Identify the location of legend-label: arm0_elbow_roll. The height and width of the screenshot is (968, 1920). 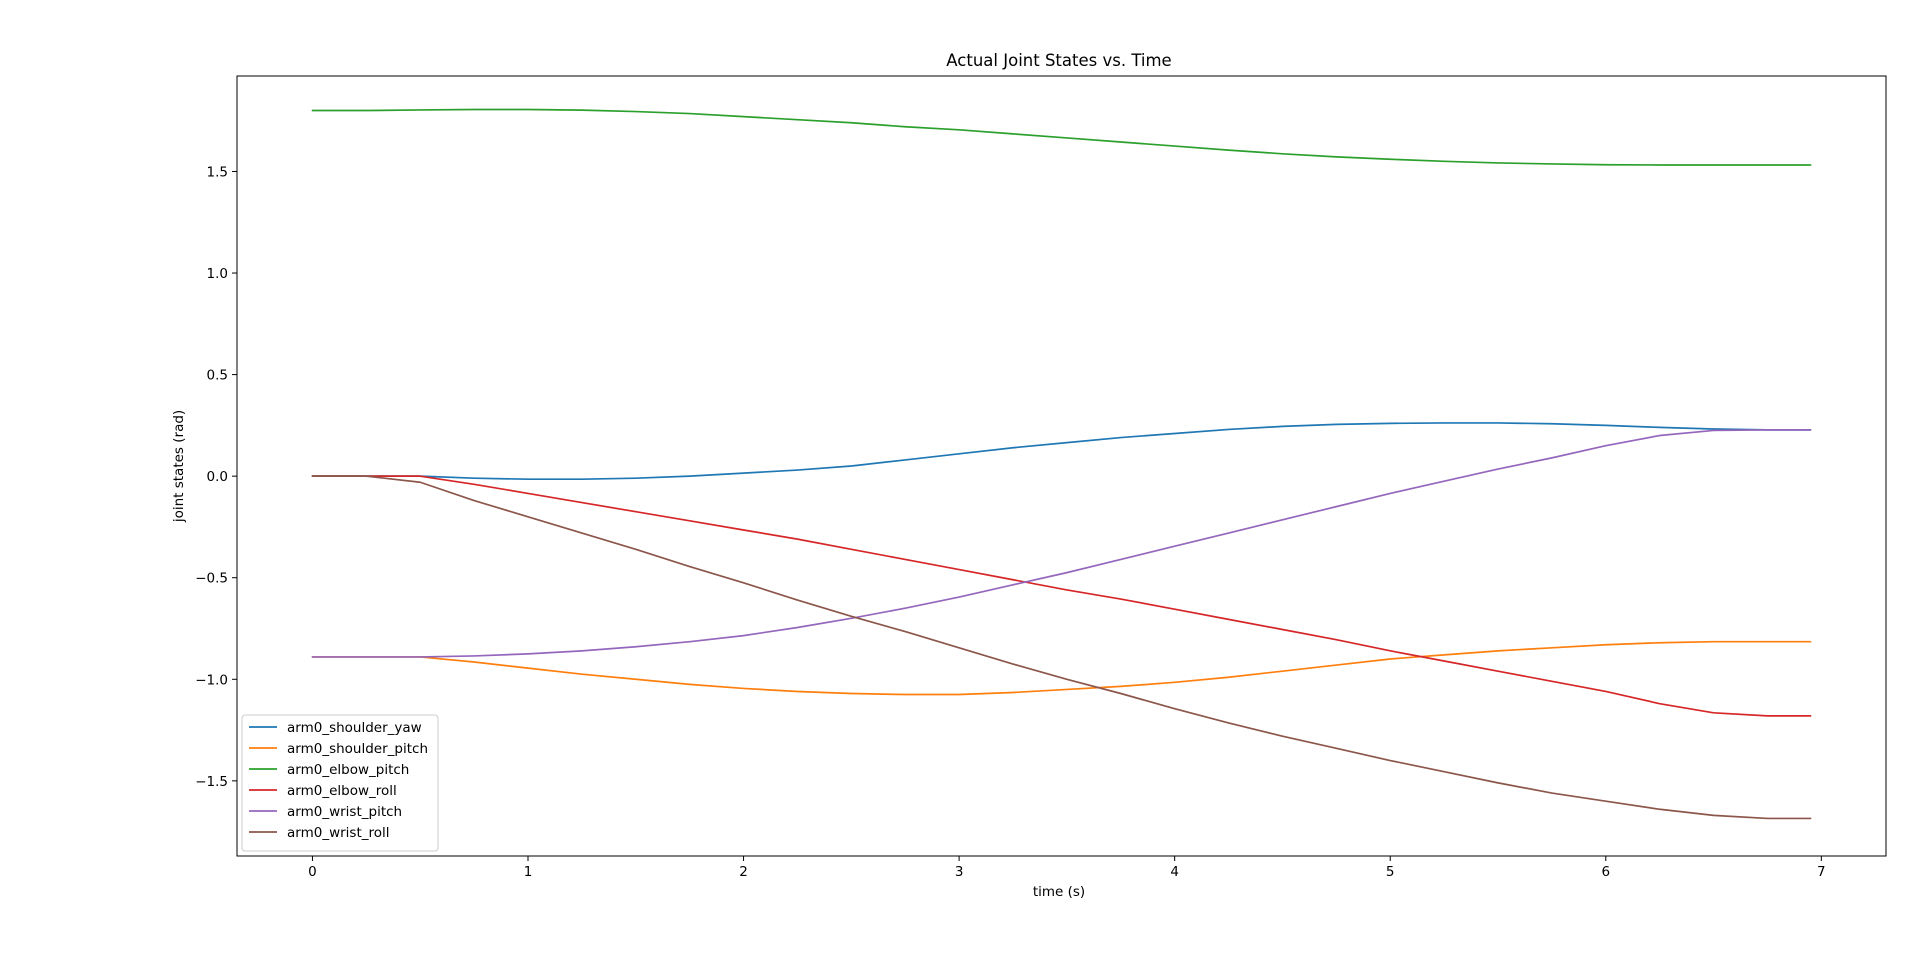
(342, 791).